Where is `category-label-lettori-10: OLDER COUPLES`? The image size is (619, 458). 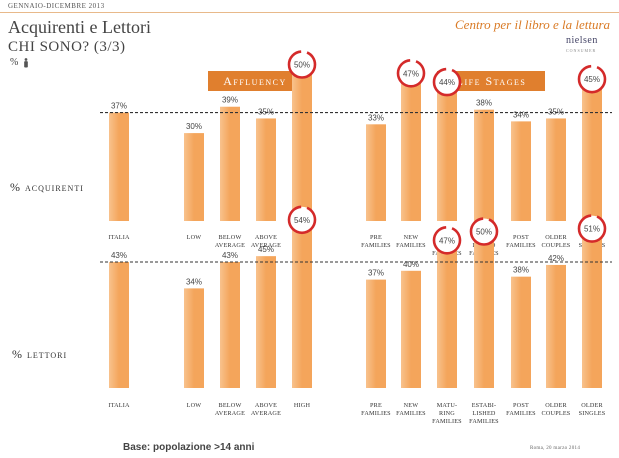 category-label-lettori-10: OLDER COUPLES is located at coordinates (556, 409).